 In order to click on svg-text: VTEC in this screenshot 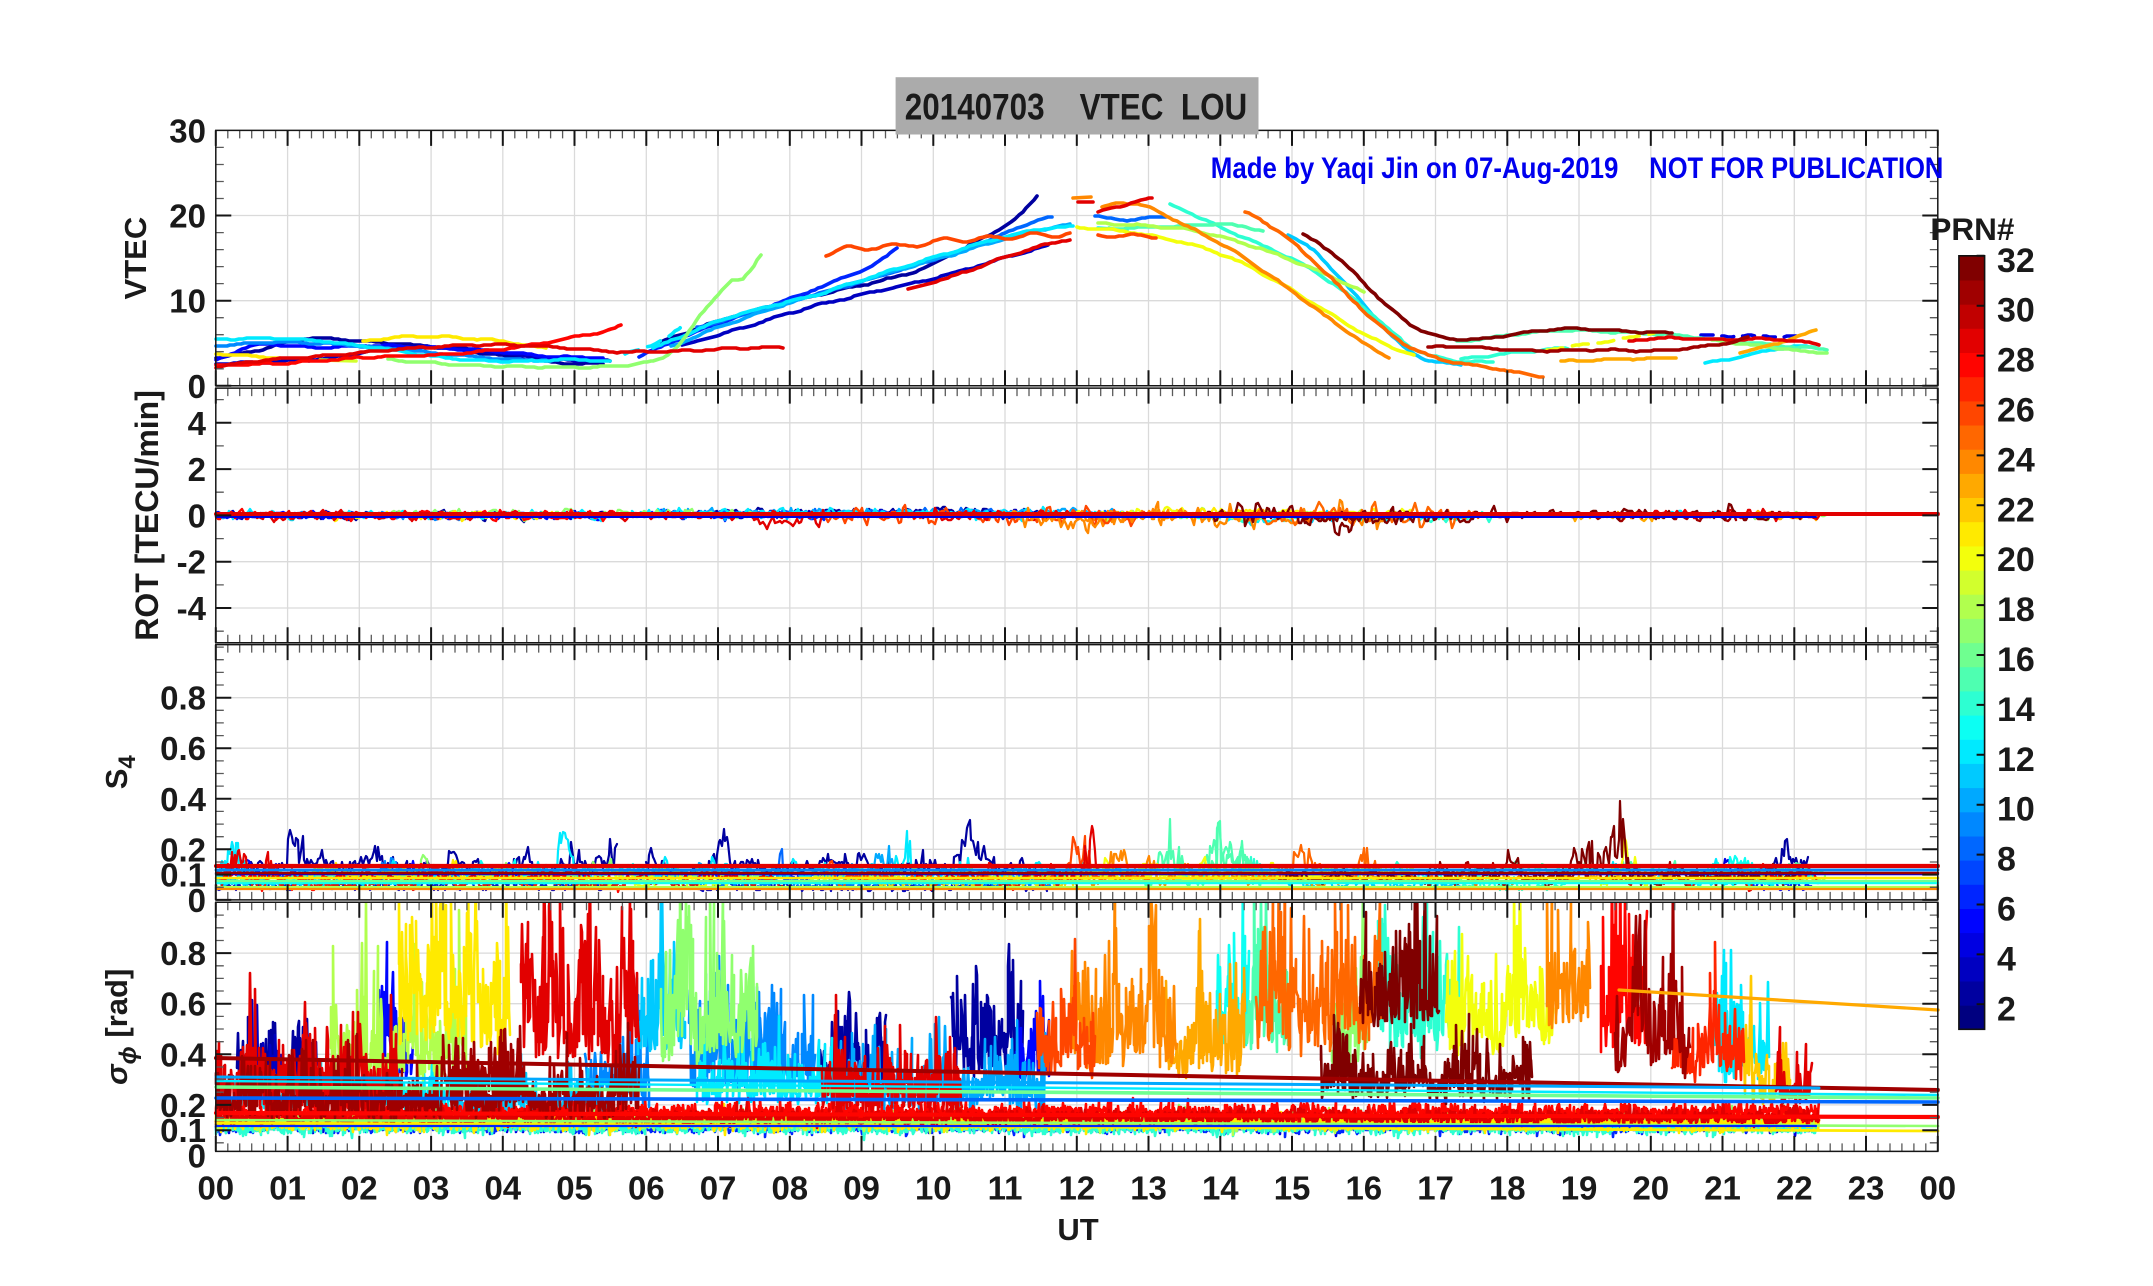, I will do `click(135, 258)`.